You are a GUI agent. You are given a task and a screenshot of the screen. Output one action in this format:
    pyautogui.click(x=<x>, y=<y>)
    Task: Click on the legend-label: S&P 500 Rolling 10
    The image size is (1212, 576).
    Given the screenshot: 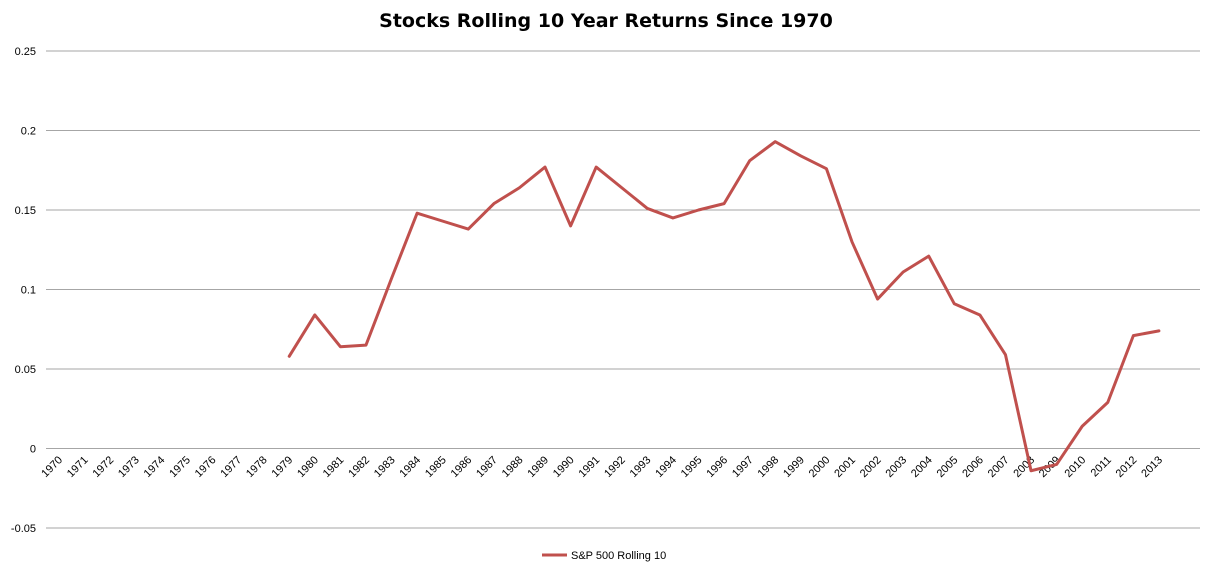 What is the action you would take?
    pyautogui.click(x=618, y=556)
    